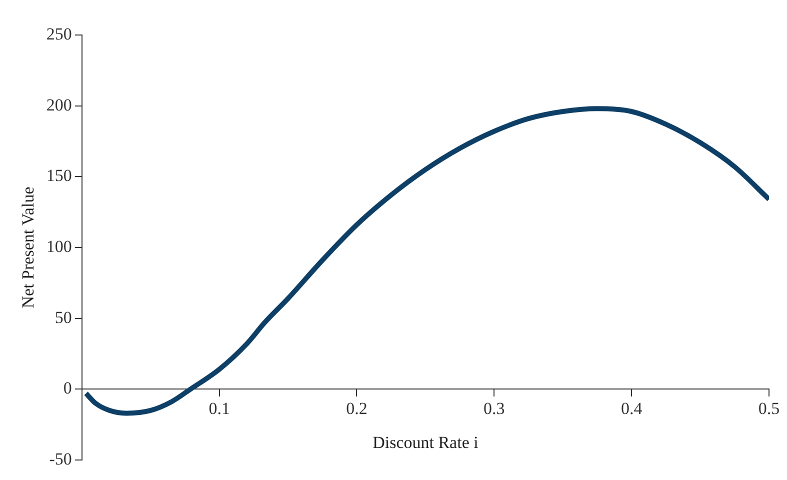 This screenshot has width=787, height=480. I want to click on y-tick-label: 200, so click(59, 104).